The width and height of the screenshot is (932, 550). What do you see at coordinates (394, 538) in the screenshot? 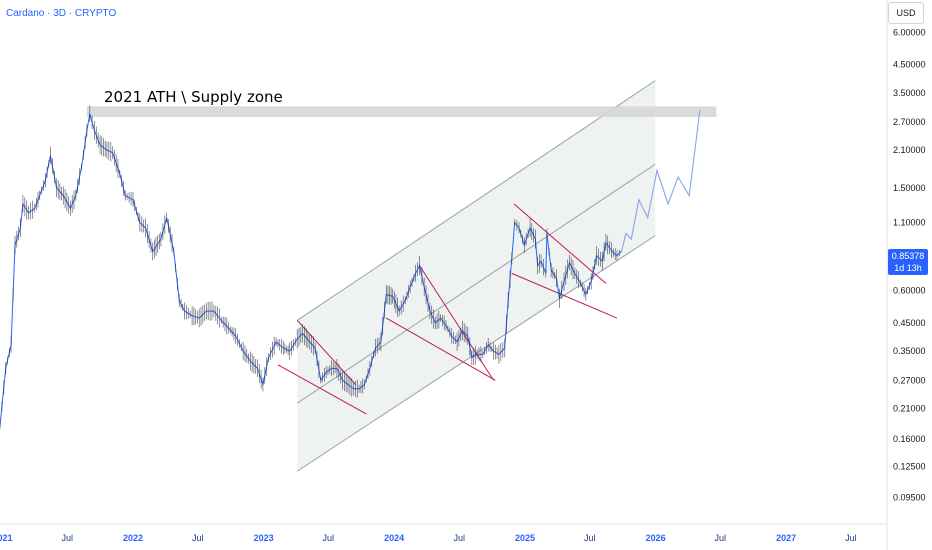
I see `time-tick-label: 2024` at bounding box center [394, 538].